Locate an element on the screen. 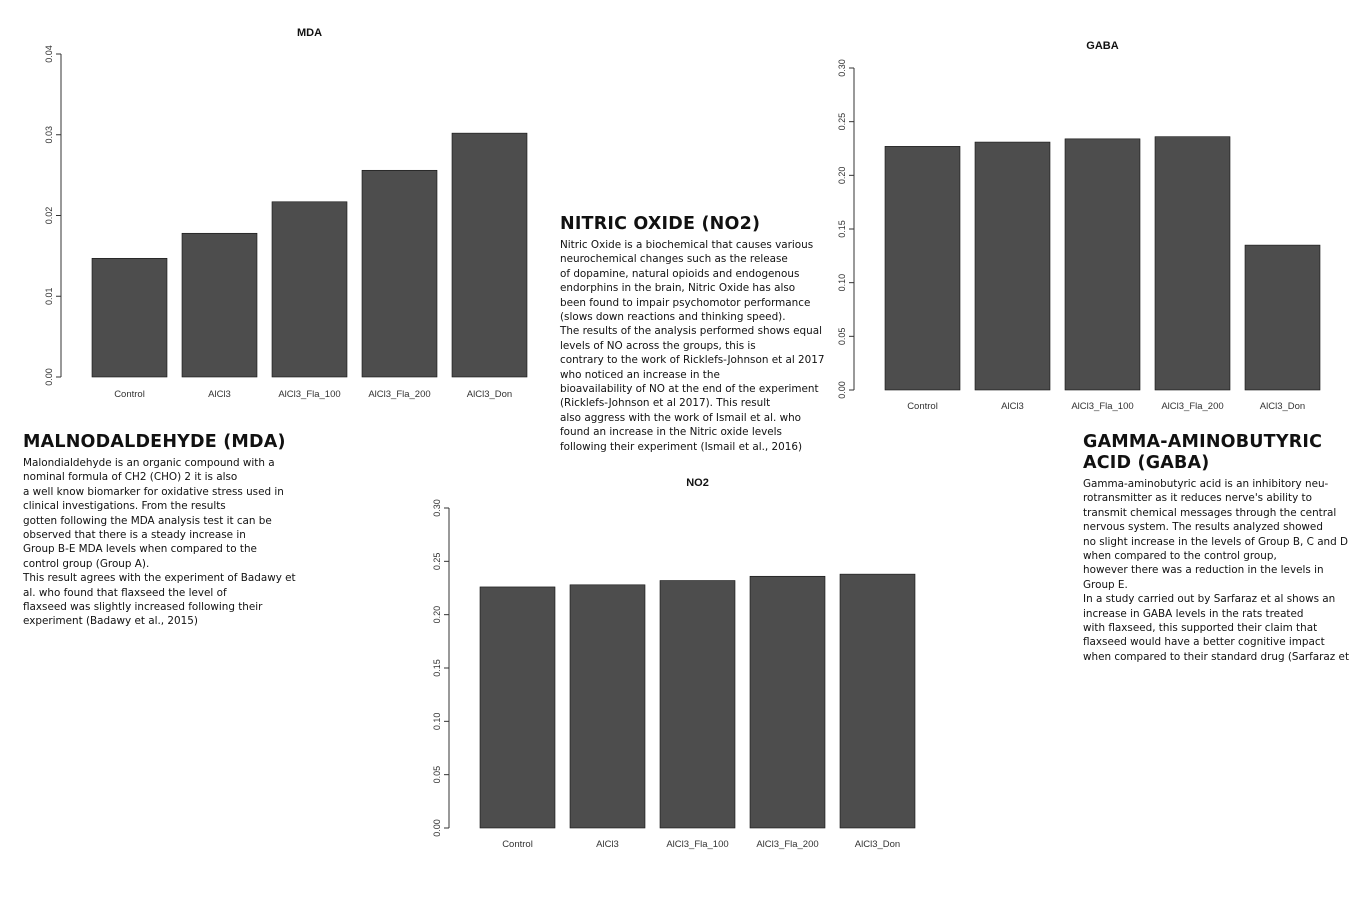 The image size is (1366, 915). body-line: Group E. is located at coordinates (1105, 584).